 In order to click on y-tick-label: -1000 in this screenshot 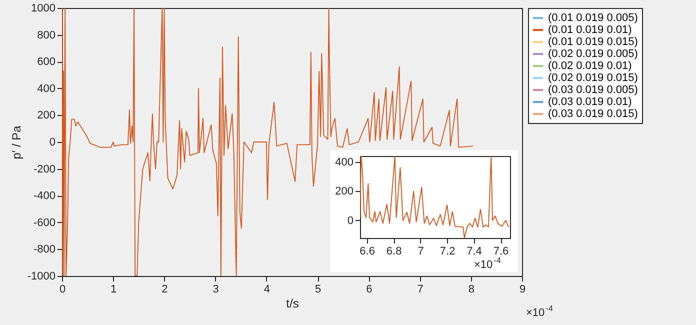, I will do `click(41, 276)`.